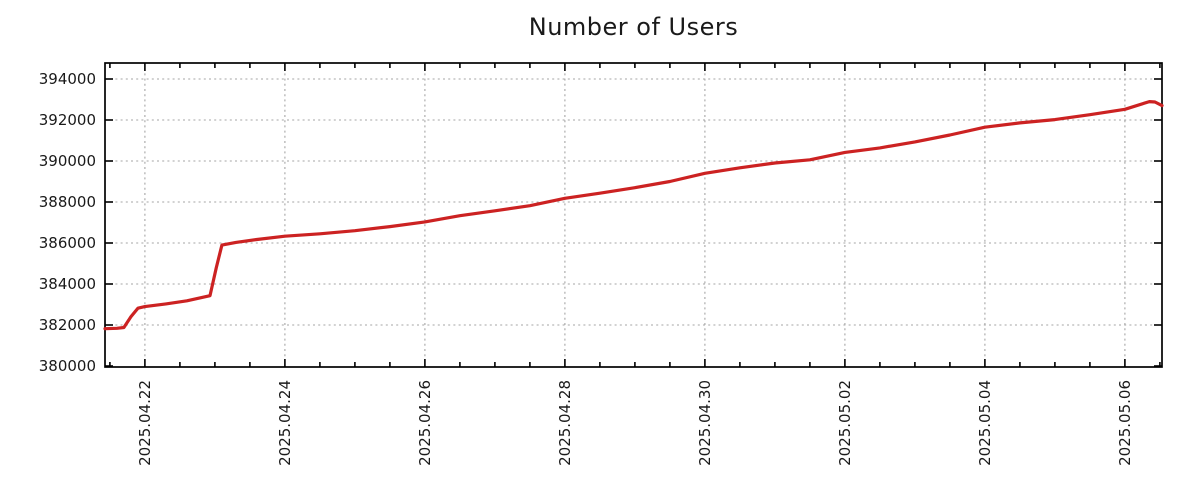  What do you see at coordinates (67, 366) in the screenshot?
I see `y-tick-label: 380000` at bounding box center [67, 366].